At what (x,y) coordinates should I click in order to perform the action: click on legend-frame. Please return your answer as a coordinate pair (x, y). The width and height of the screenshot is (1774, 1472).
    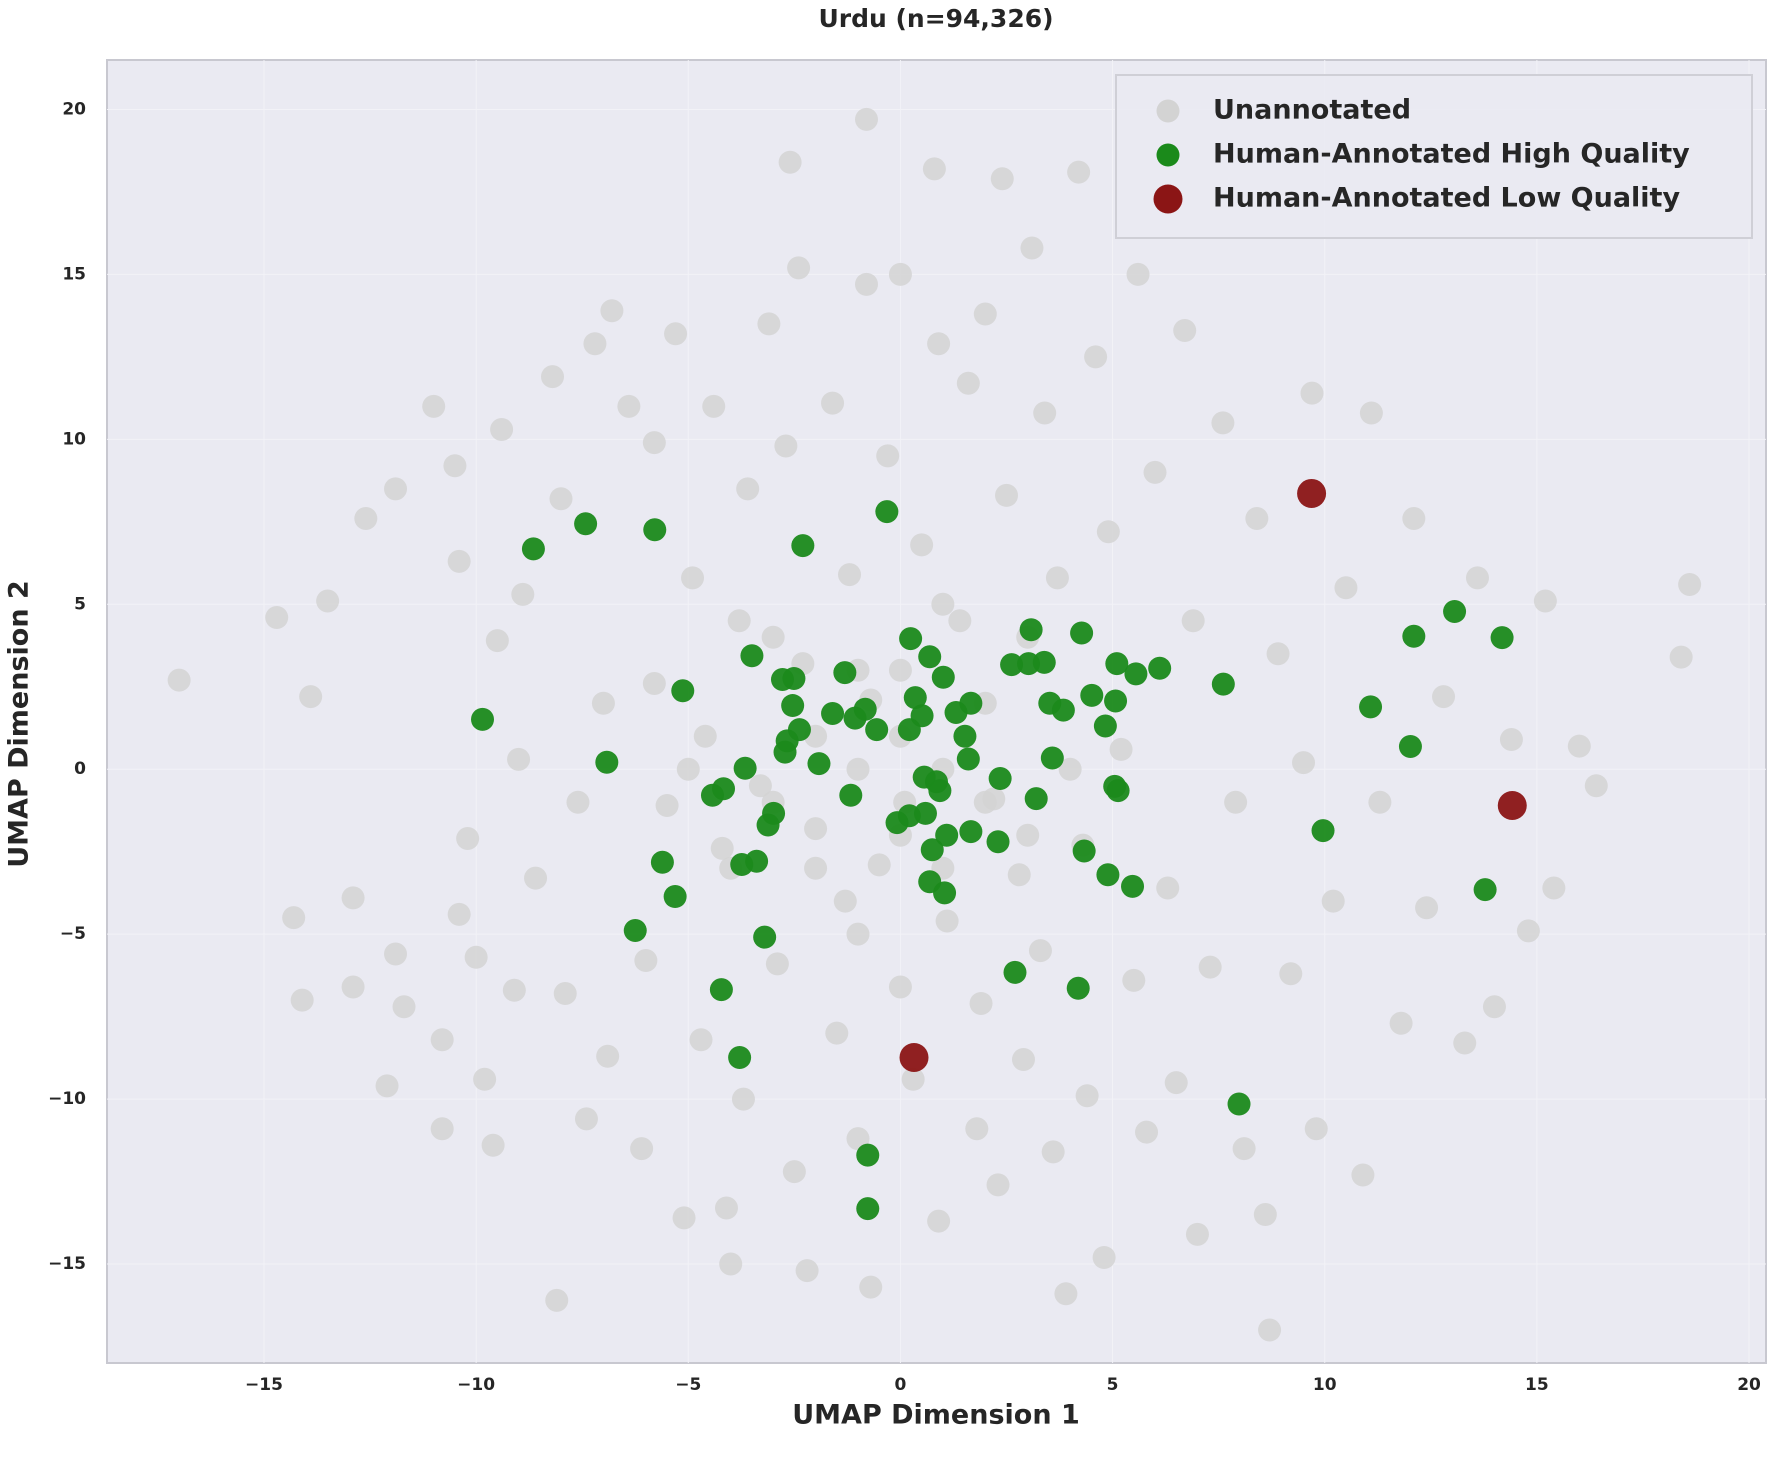
    Looking at the image, I should click on (1434, 156).